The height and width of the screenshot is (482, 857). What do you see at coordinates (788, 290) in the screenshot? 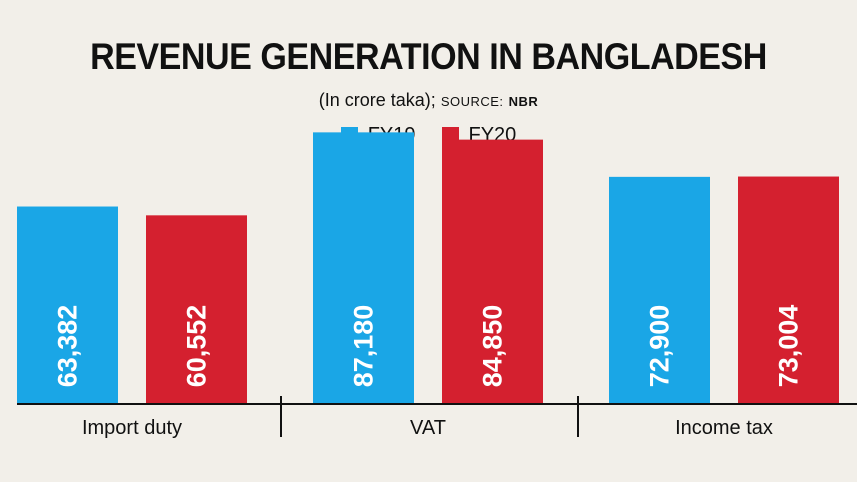
I see `bar-income-tax-fy20` at bounding box center [788, 290].